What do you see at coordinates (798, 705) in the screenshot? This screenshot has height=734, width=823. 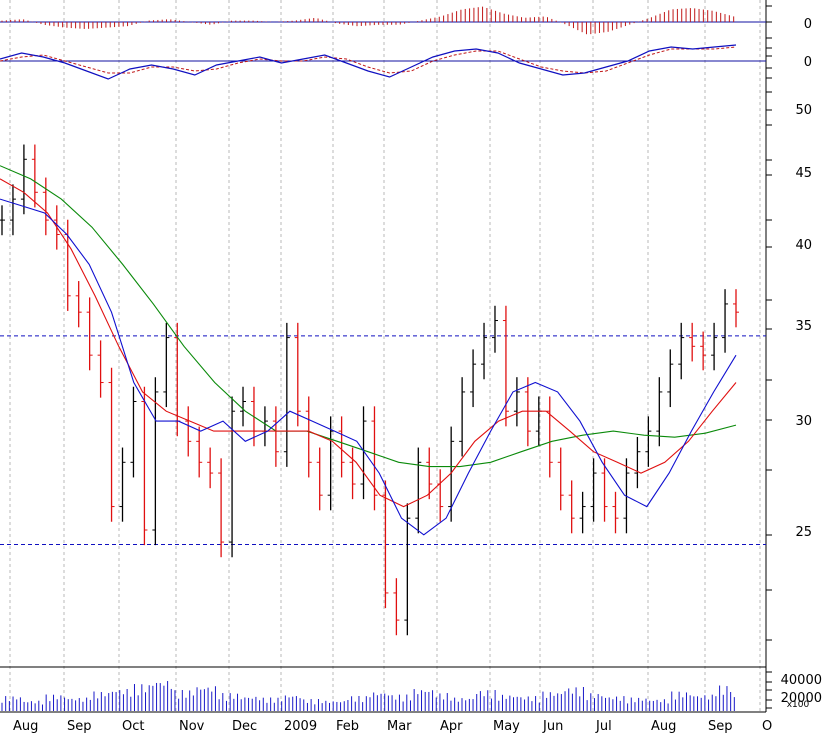 I see `volume-unit-label: x100` at bounding box center [798, 705].